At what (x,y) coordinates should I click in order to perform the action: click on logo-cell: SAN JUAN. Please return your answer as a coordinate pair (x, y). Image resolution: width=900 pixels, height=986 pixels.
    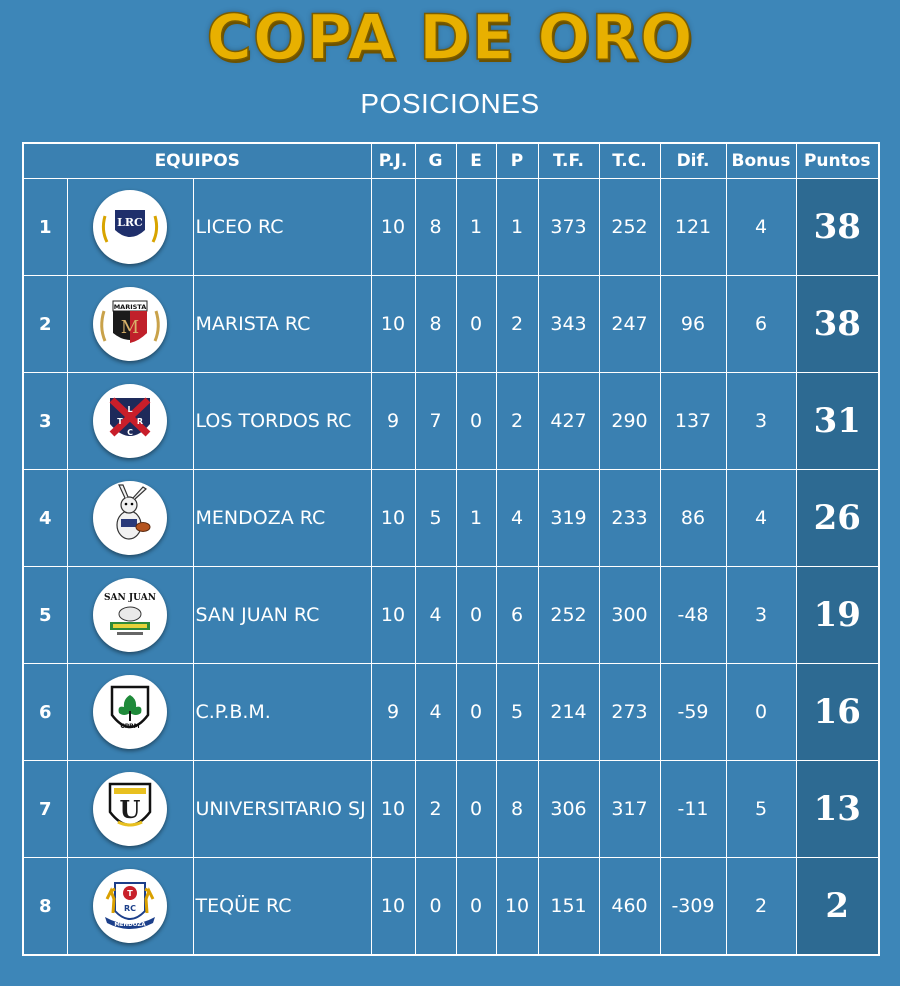
    Looking at the image, I should click on (130, 615).